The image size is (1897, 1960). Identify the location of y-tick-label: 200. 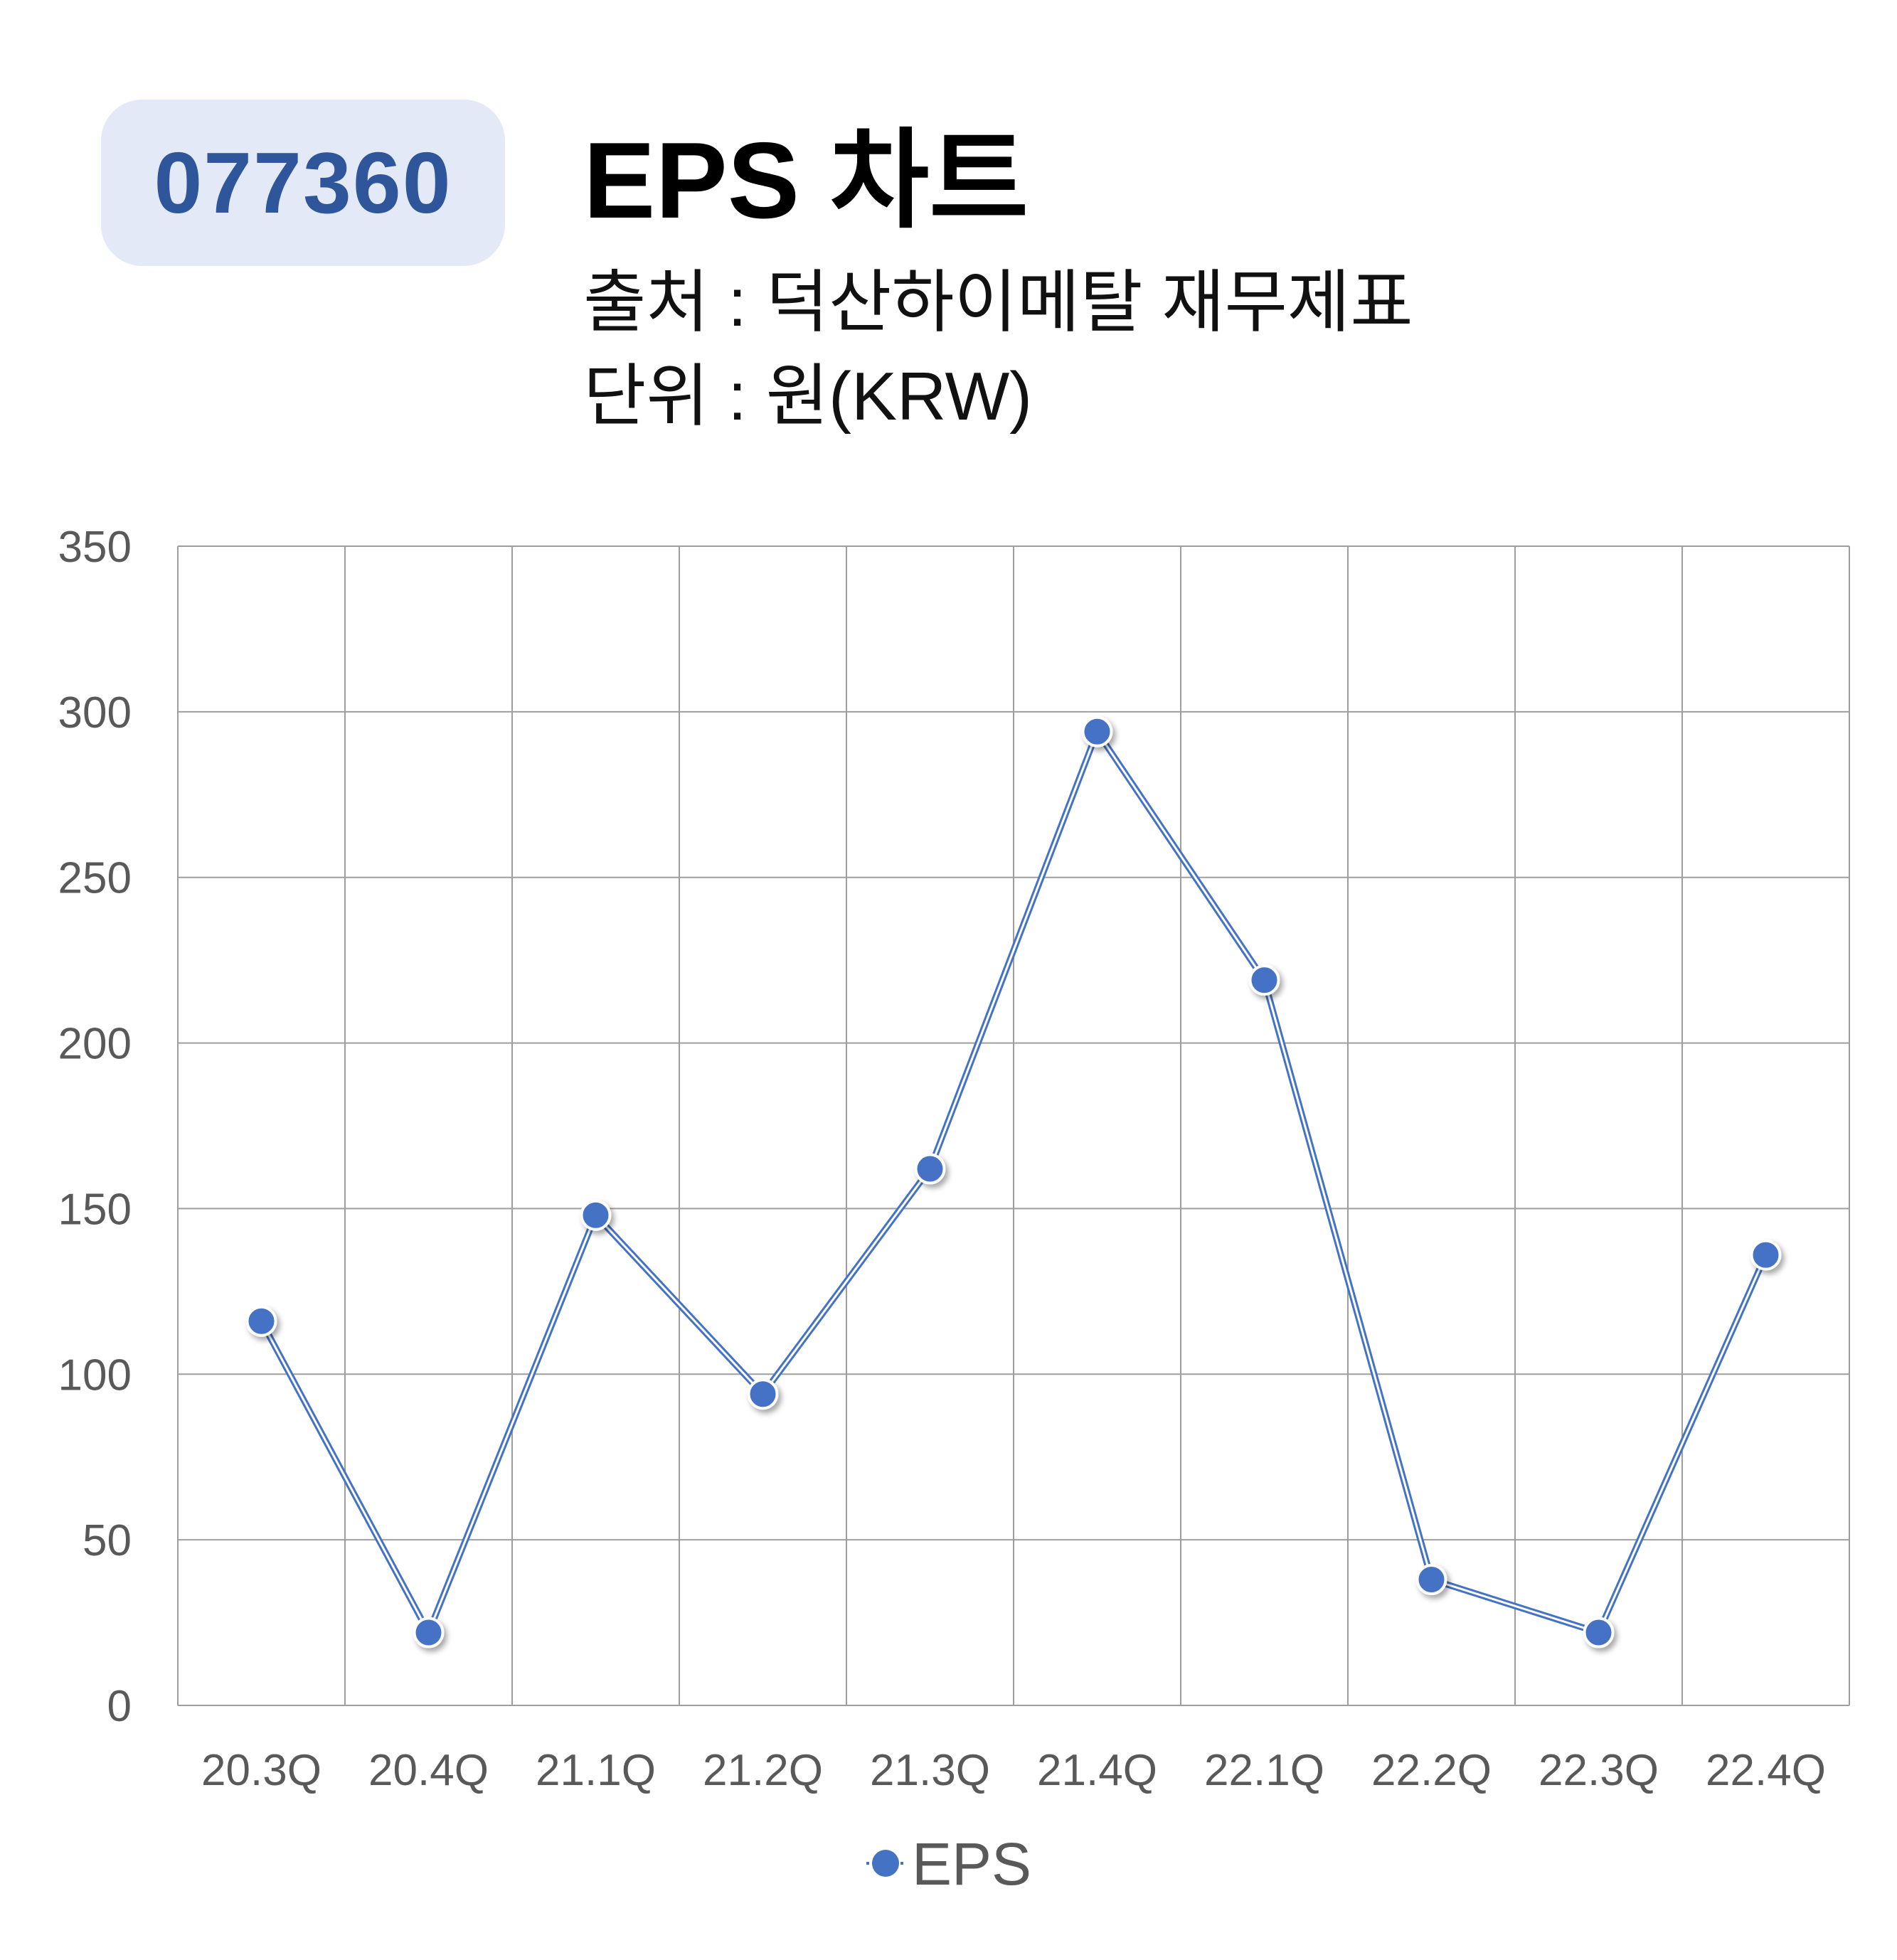
(95, 1044).